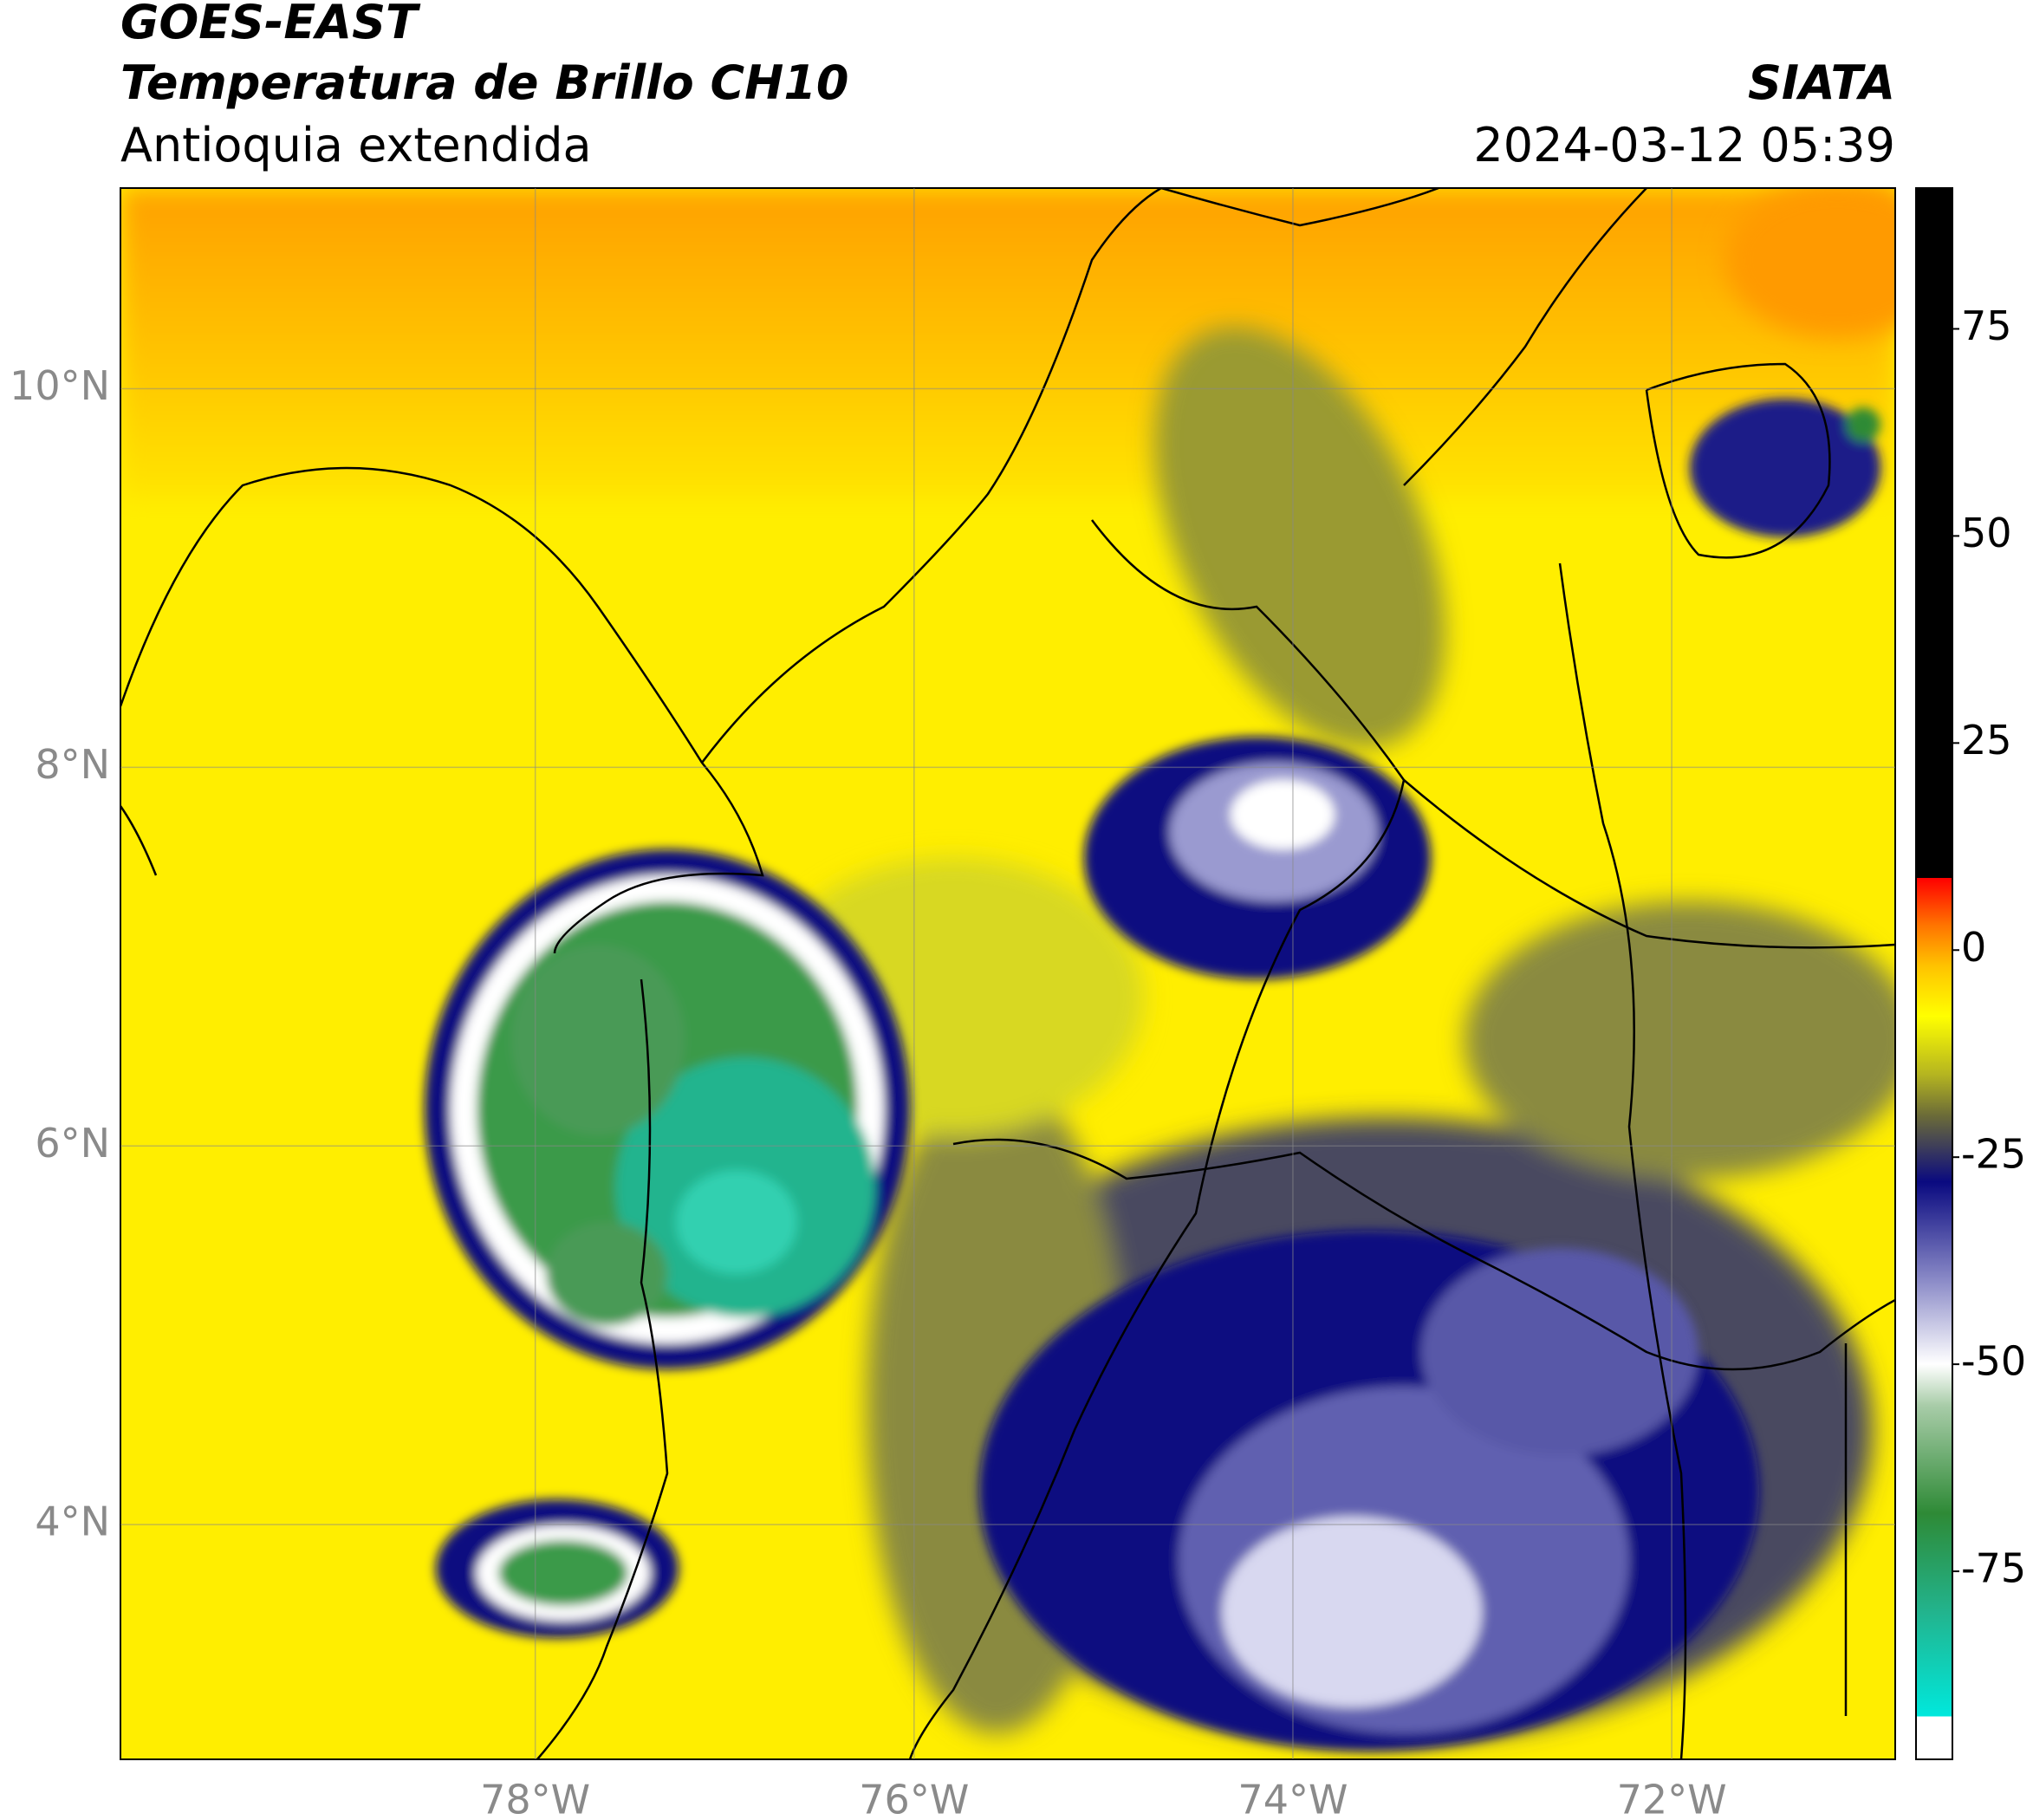  Describe the element at coordinates (1993, 1568) in the screenshot. I see `colorbar-tick-label: -75` at that location.